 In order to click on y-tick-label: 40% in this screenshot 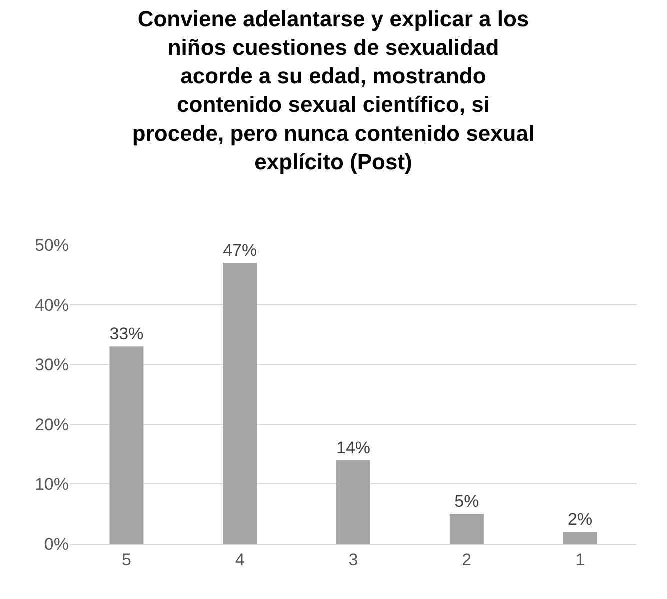, I will do `click(51, 305)`.